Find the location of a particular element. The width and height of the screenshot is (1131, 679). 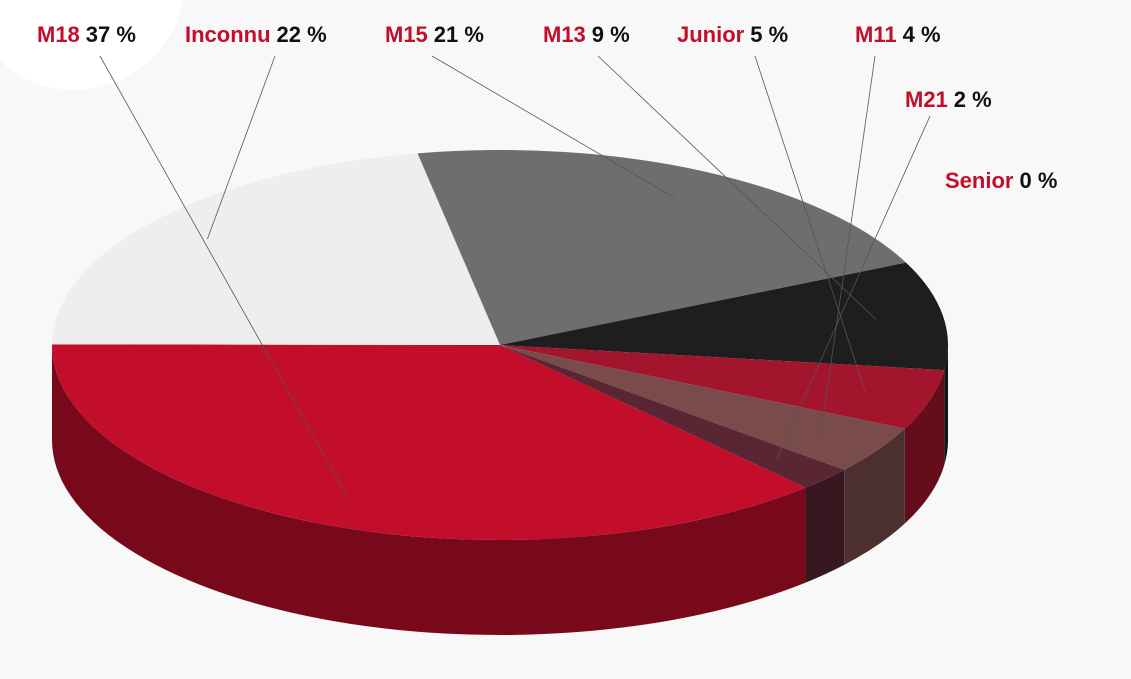

value-label: 5 % is located at coordinates (769, 34).